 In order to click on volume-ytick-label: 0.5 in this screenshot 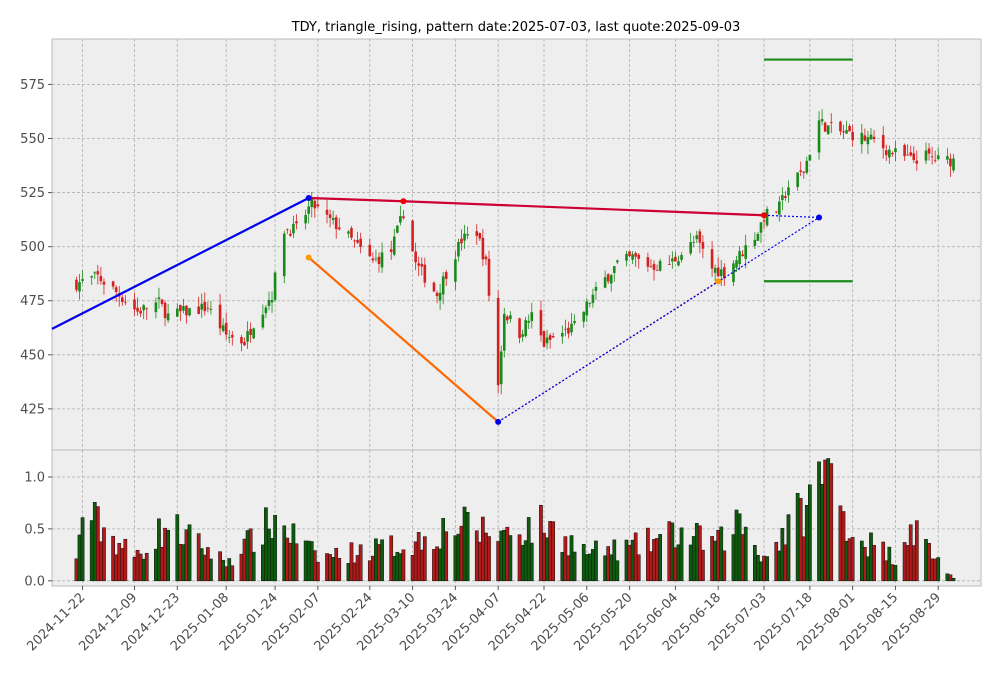, I will do `click(34, 529)`.